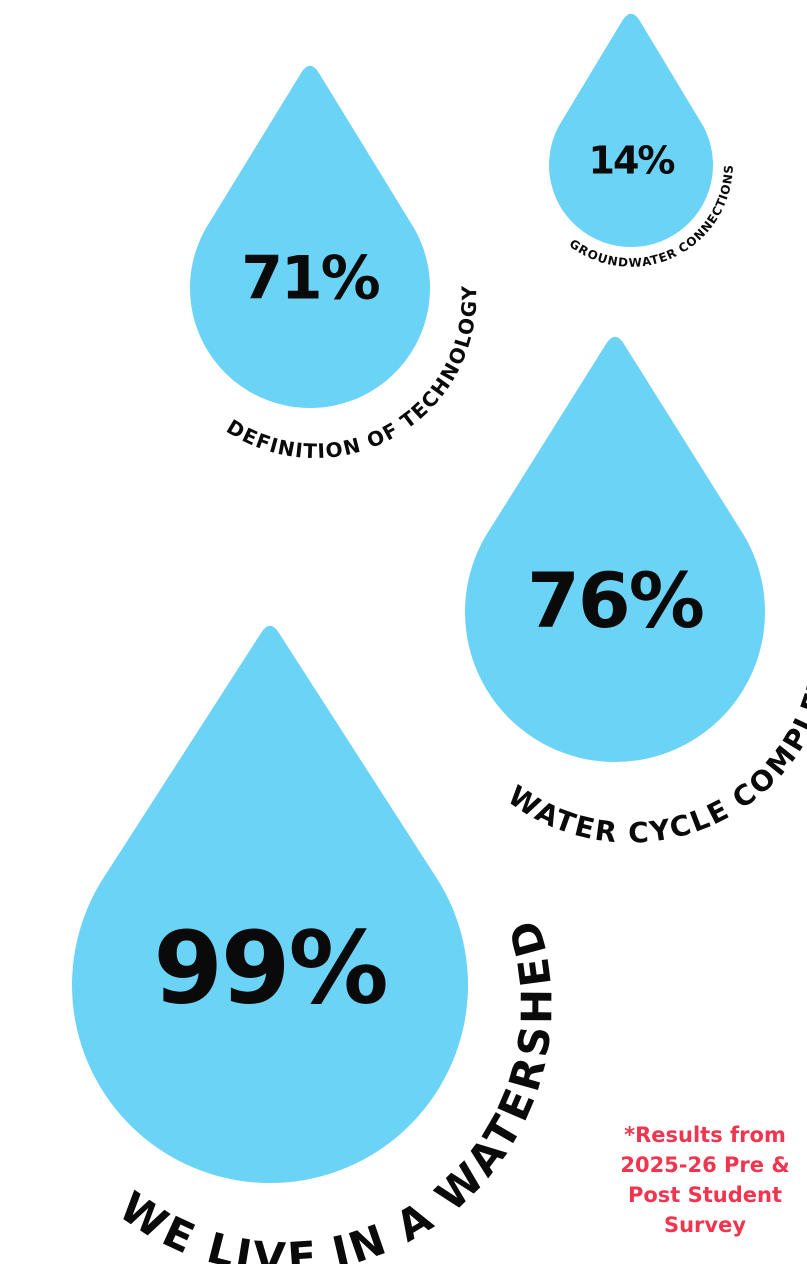 The height and width of the screenshot is (1264, 807). What do you see at coordinates (310, 279) in the screenshot?
I see `value-label: 71%` at bounding box center [310, 279].